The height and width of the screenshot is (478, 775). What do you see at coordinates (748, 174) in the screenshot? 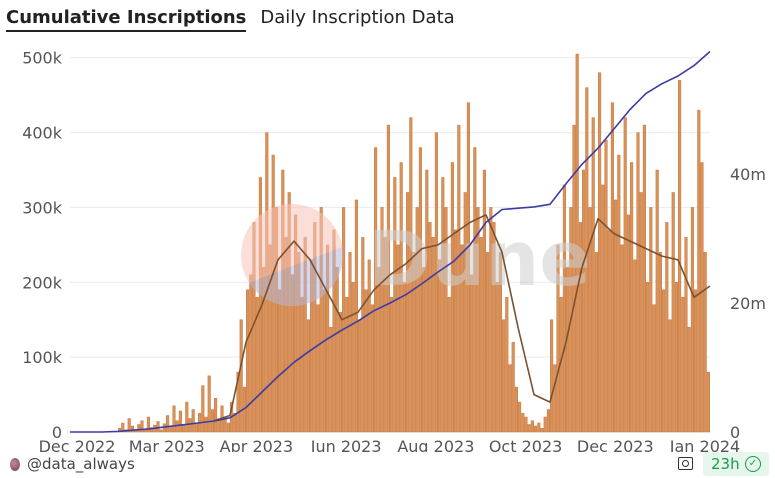
I see `y-right-tick-label: 40m` at bounding box center [748, 174].